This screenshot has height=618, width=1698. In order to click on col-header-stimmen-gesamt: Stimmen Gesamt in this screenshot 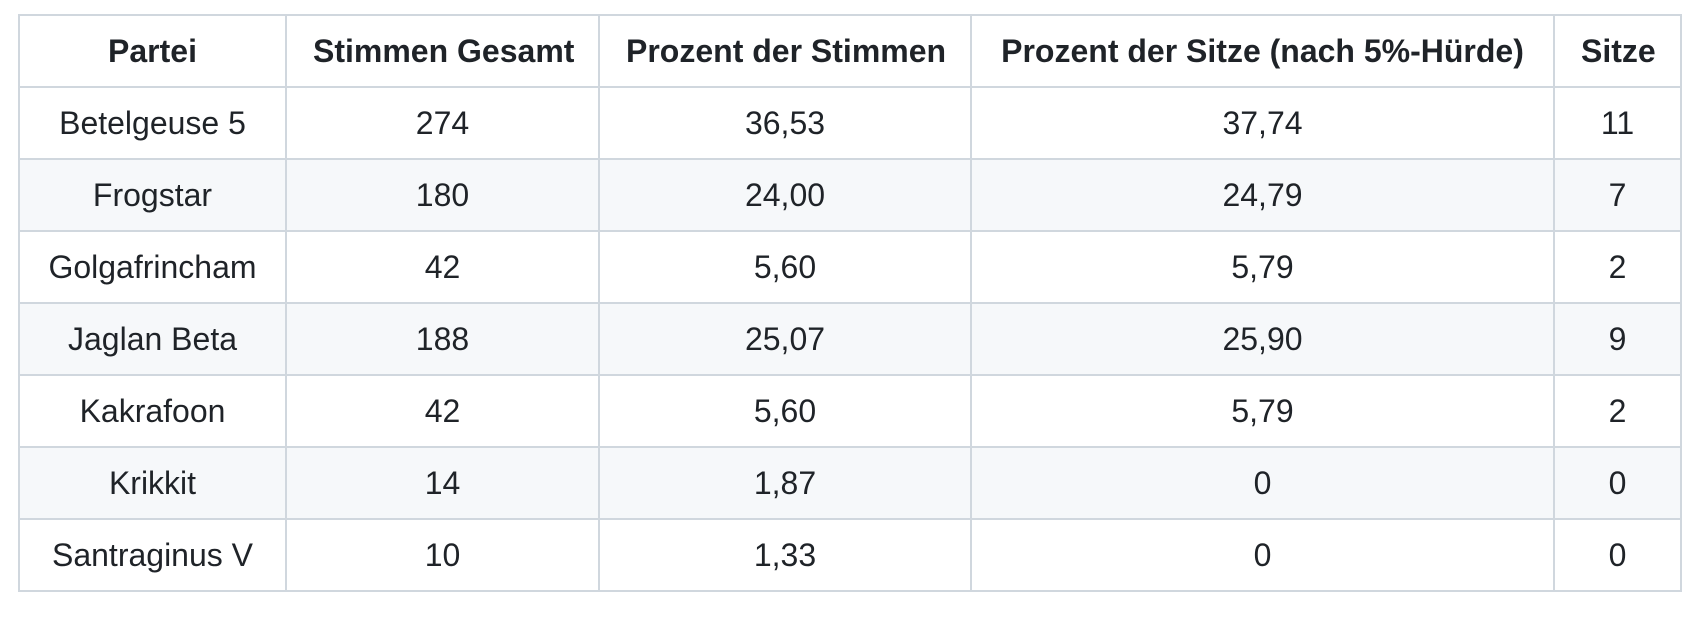, I will do `click(442, 51)`.